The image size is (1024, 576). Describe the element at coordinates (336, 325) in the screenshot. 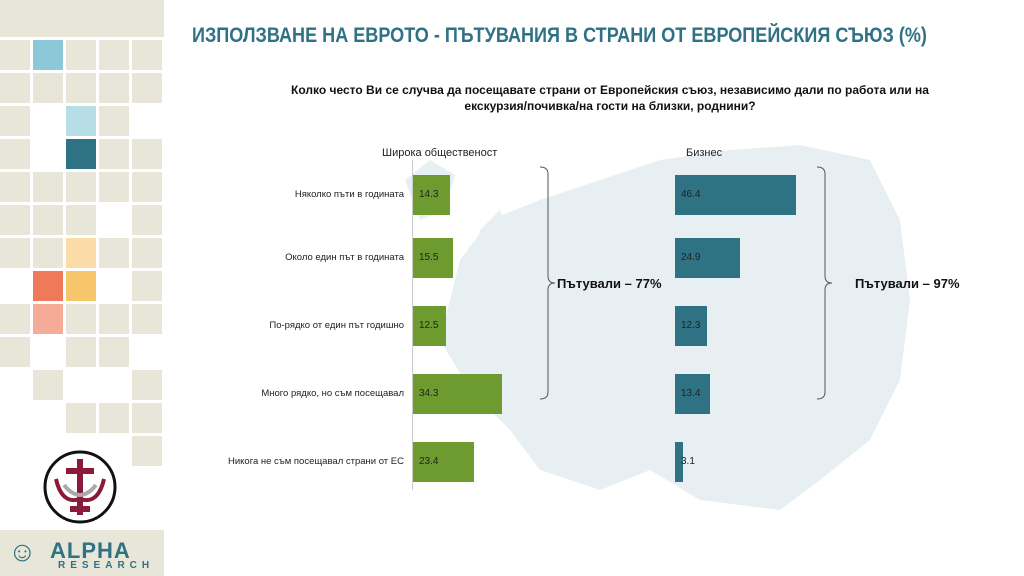

I see `category-label: По-рядко от един път годишно` at that location.